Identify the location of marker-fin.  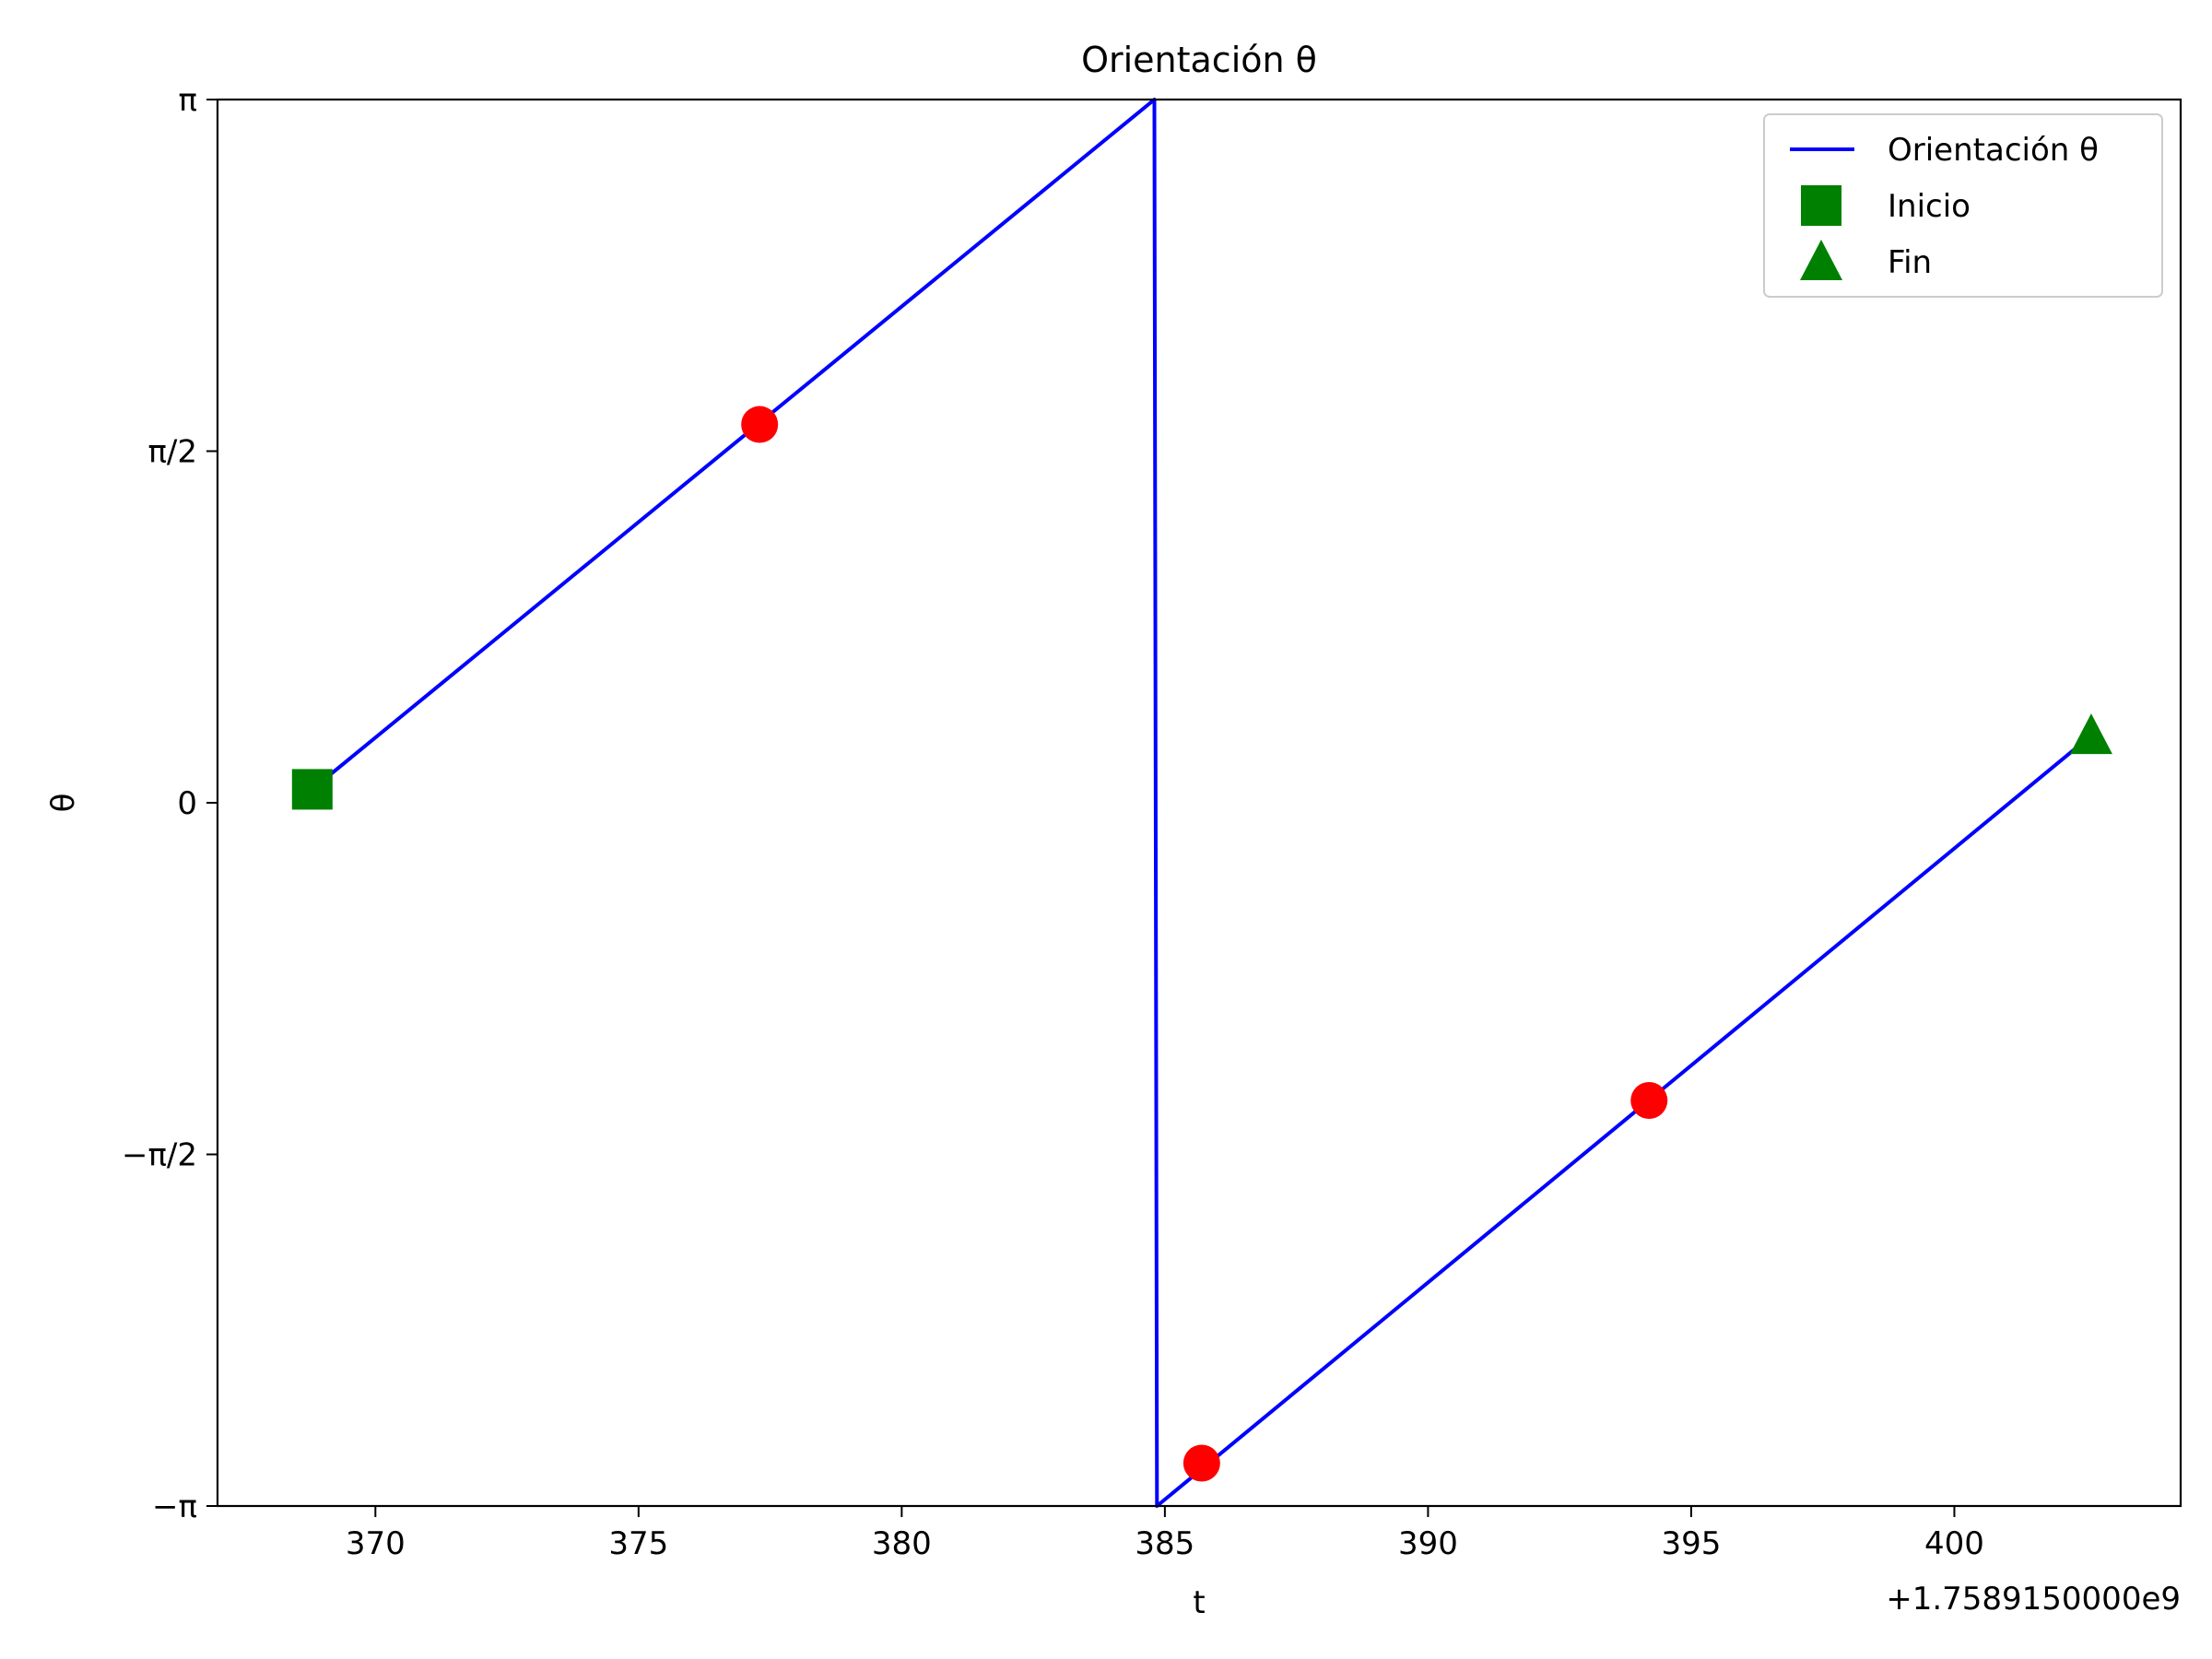
(2090, 734).